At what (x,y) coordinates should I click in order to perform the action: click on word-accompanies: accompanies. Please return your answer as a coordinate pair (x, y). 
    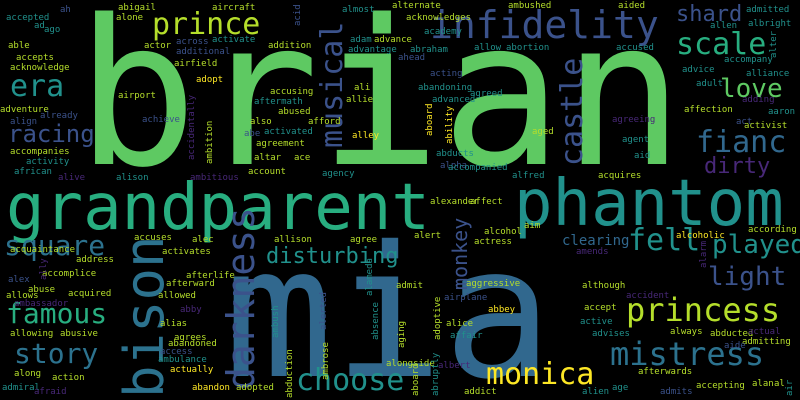
    Looking at the image, I should click on (40, 152).